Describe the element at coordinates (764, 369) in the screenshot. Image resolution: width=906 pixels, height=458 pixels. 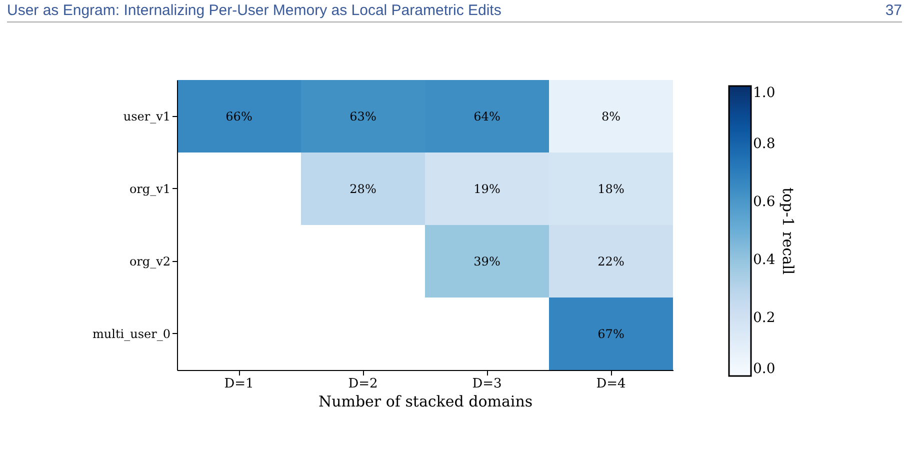
I see `color-bar-label: 0.0` at that location.